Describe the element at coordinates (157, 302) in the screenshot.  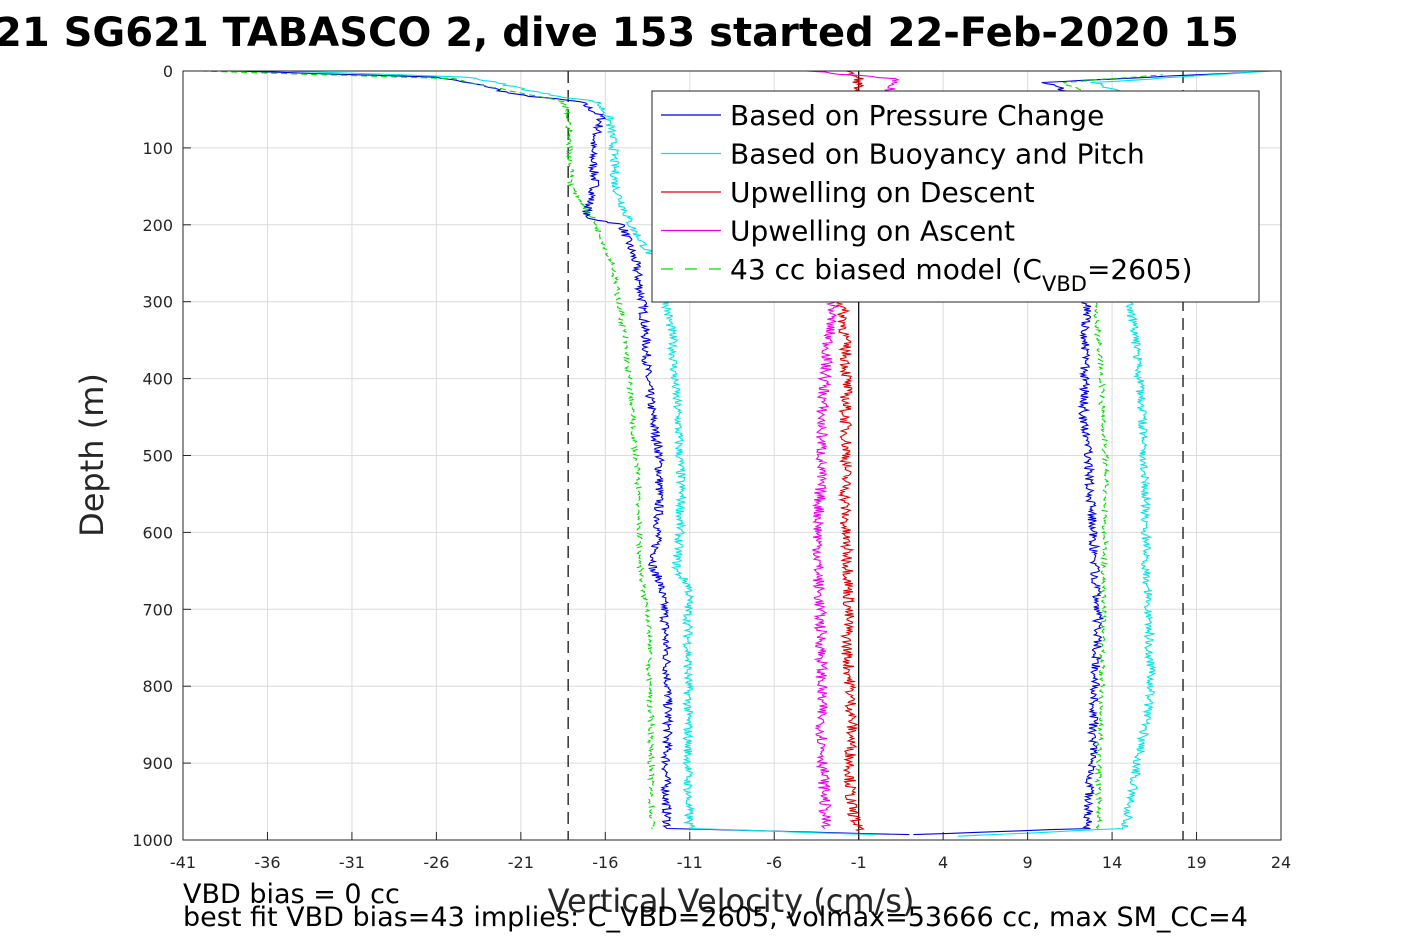
I see `y-tick-label: 300` at that location.